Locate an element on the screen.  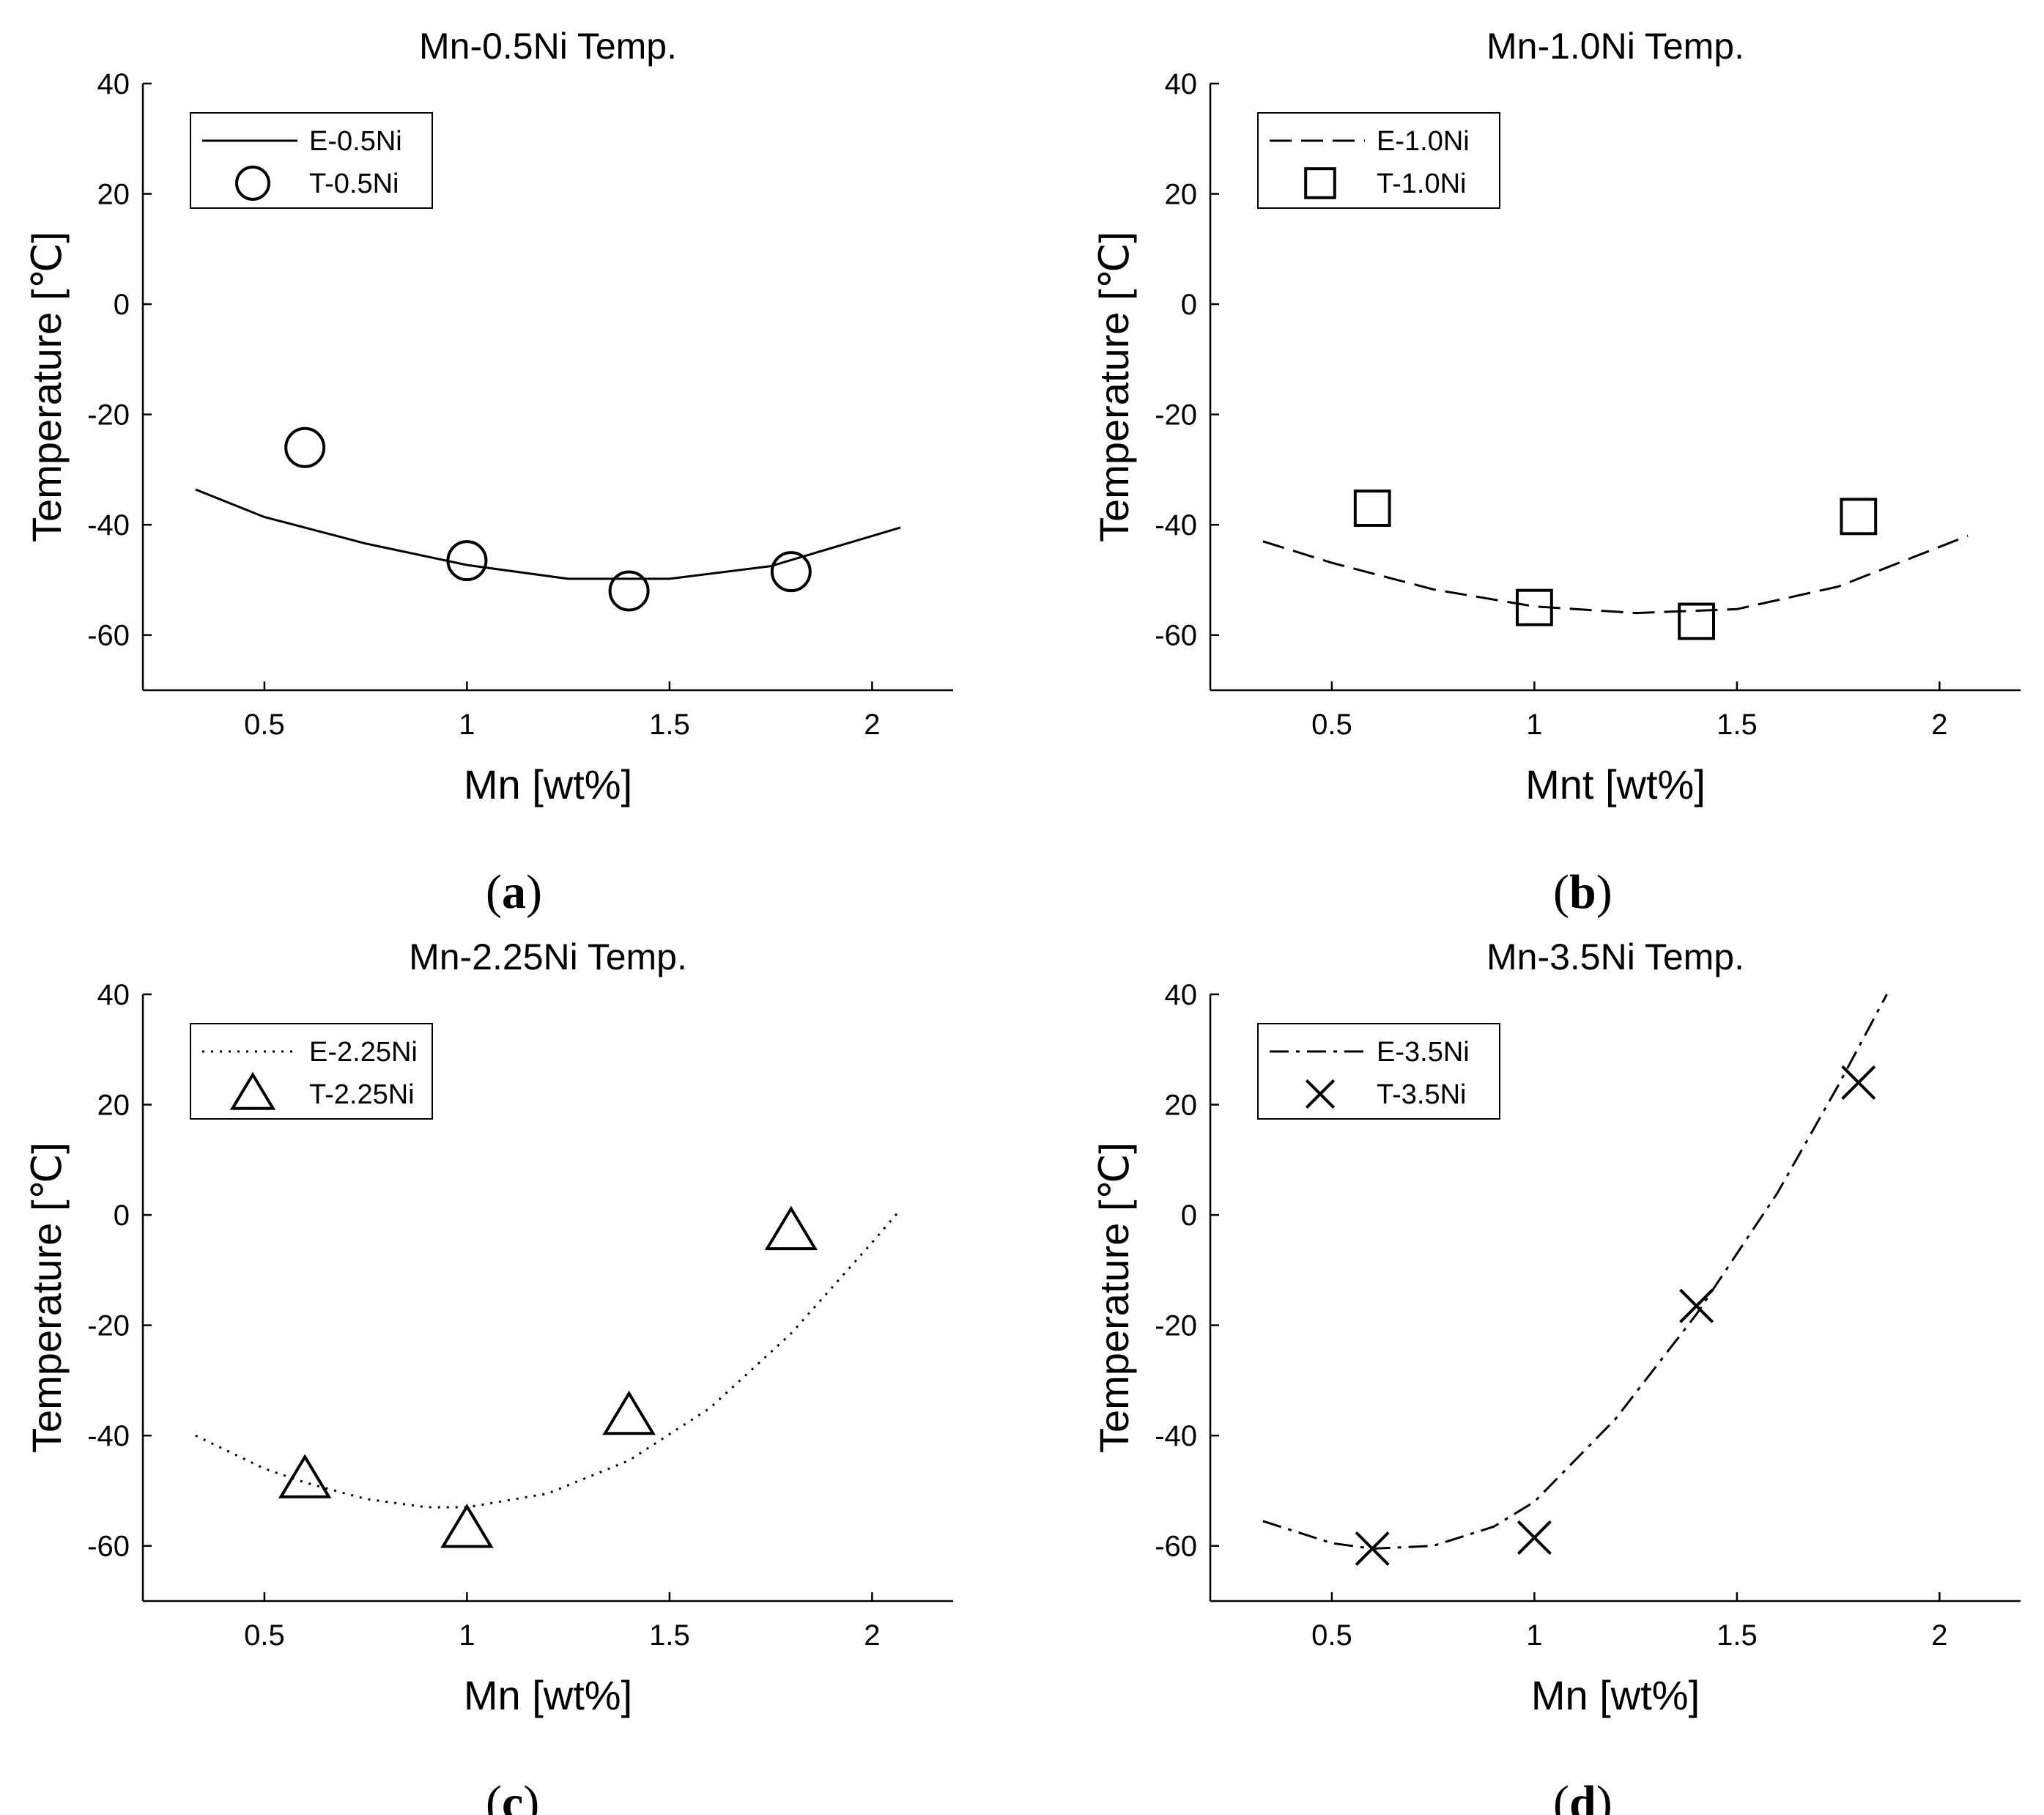
legend: E-1.0Ni T-1.0Ni is located at coordinates (1379, 160).